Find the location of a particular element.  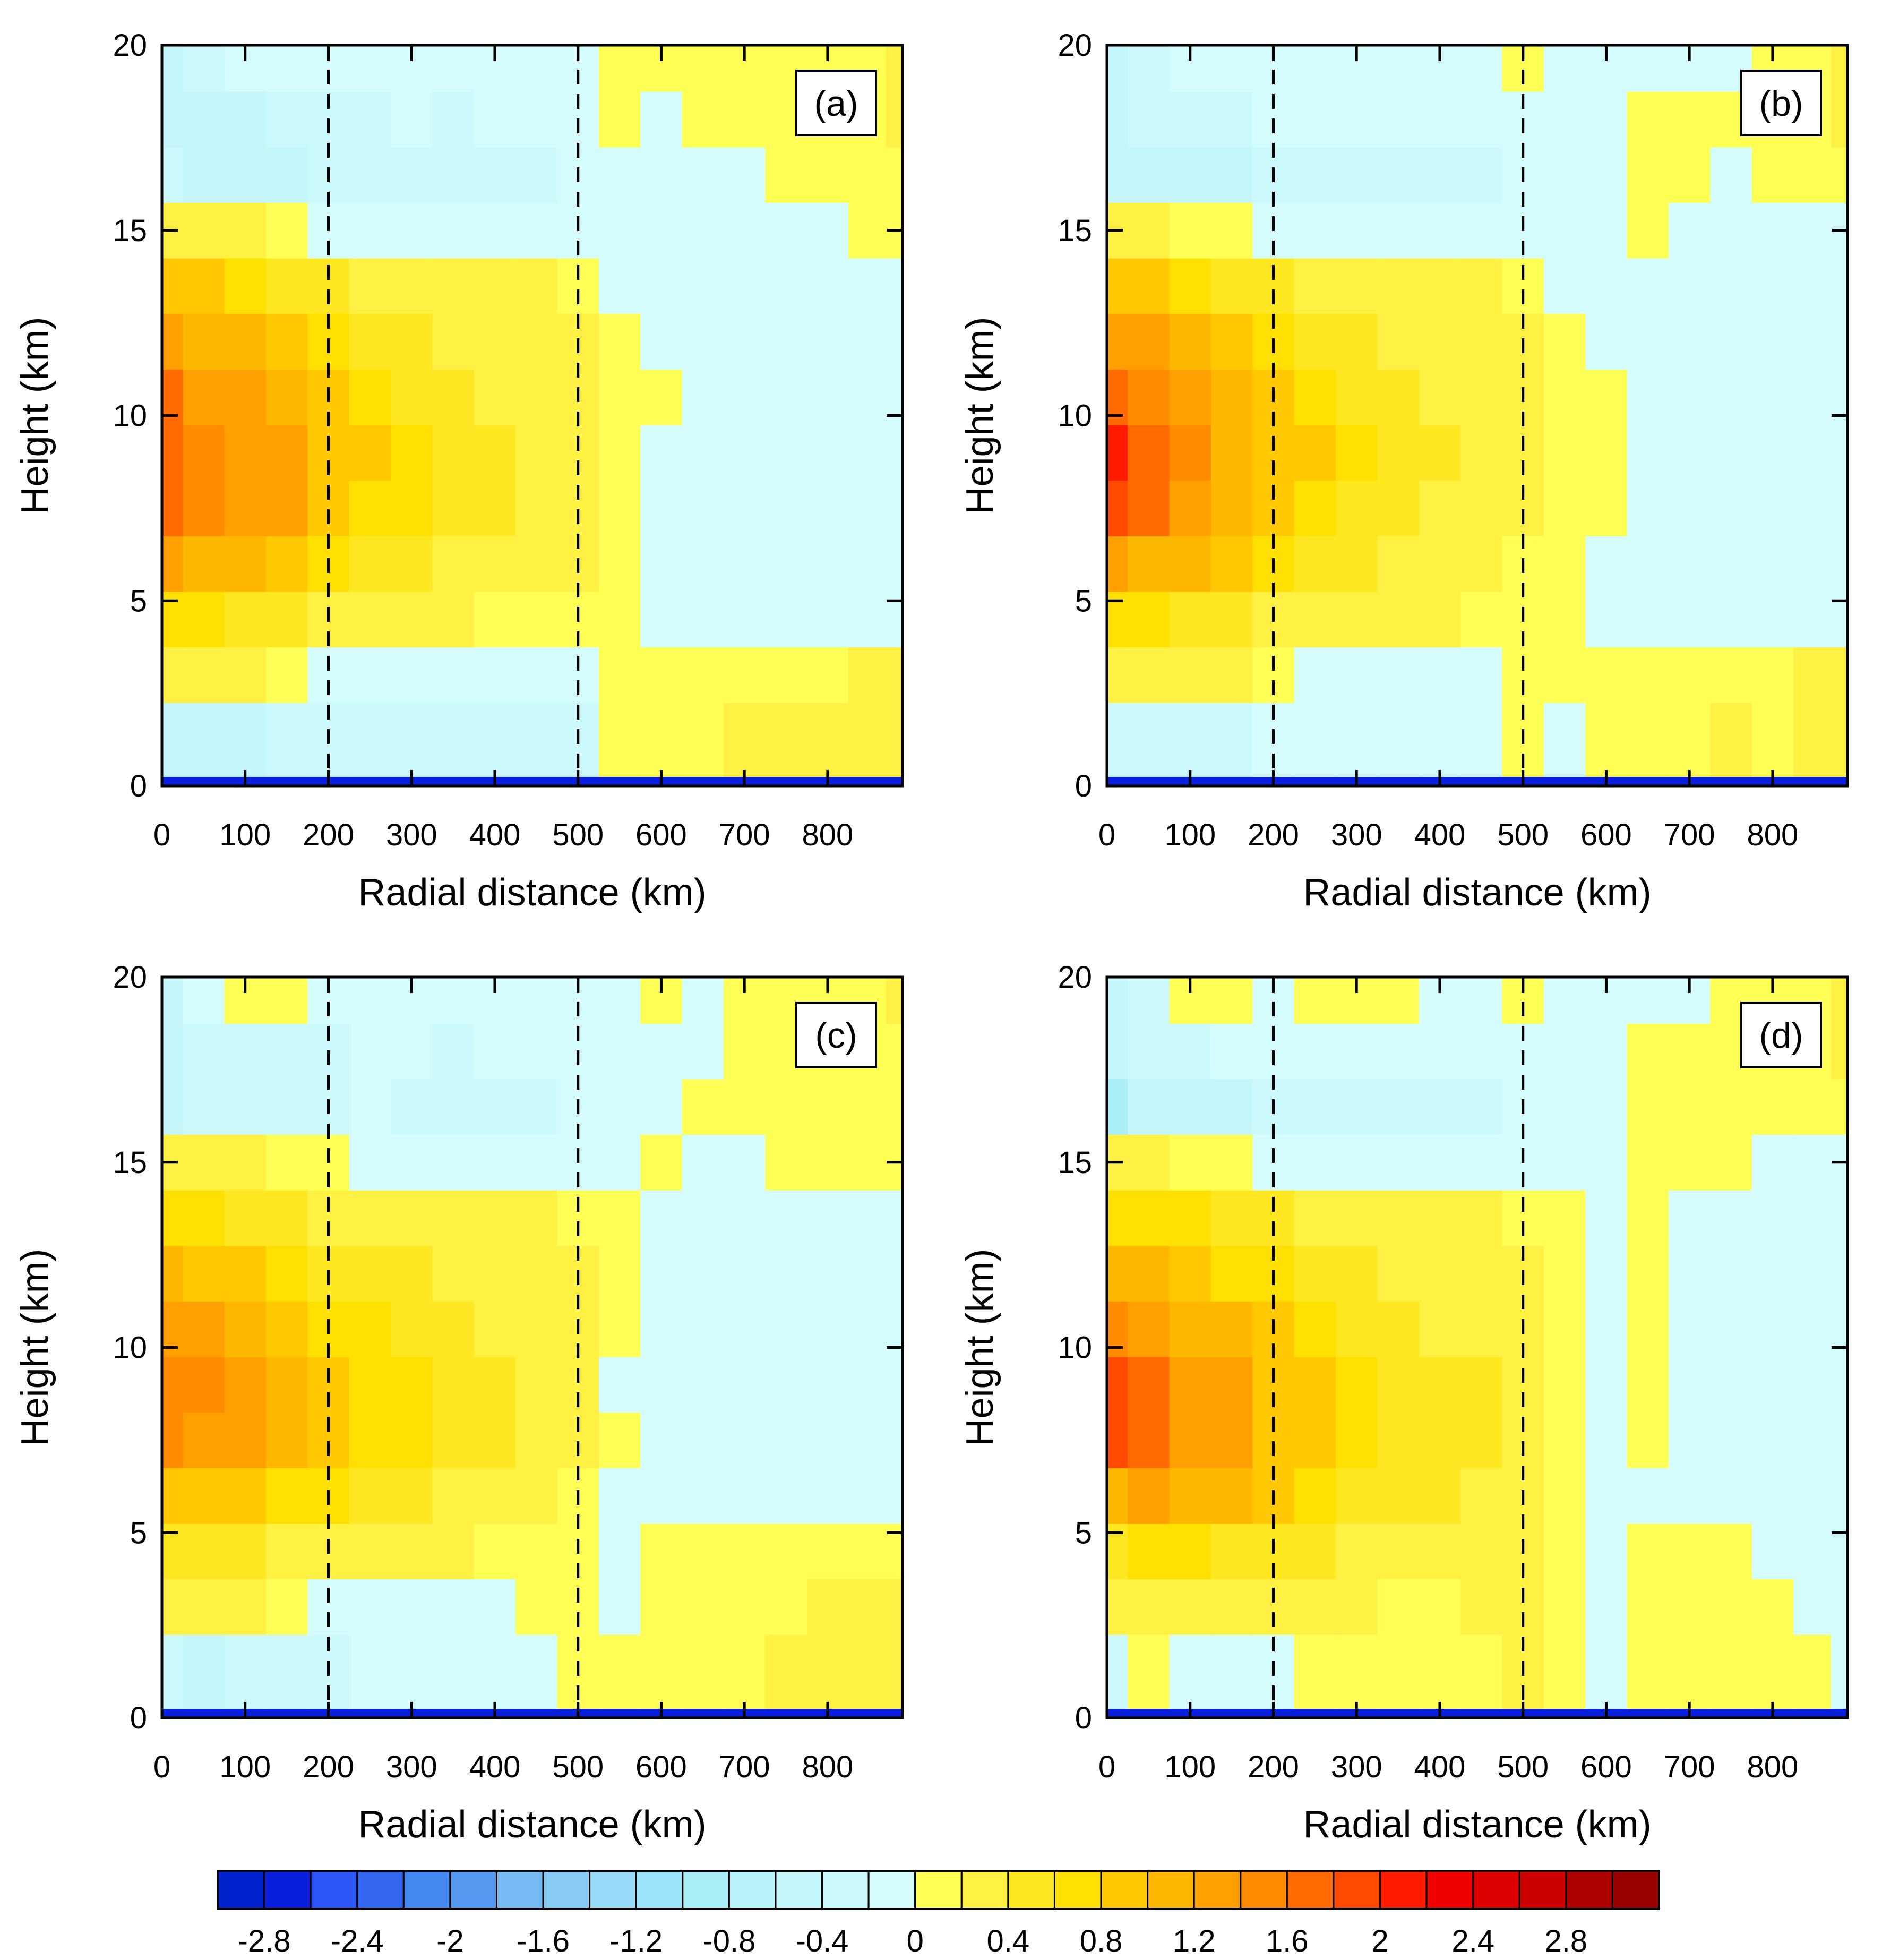

x-tick-label: 700 is located at coordinates (744, 835).